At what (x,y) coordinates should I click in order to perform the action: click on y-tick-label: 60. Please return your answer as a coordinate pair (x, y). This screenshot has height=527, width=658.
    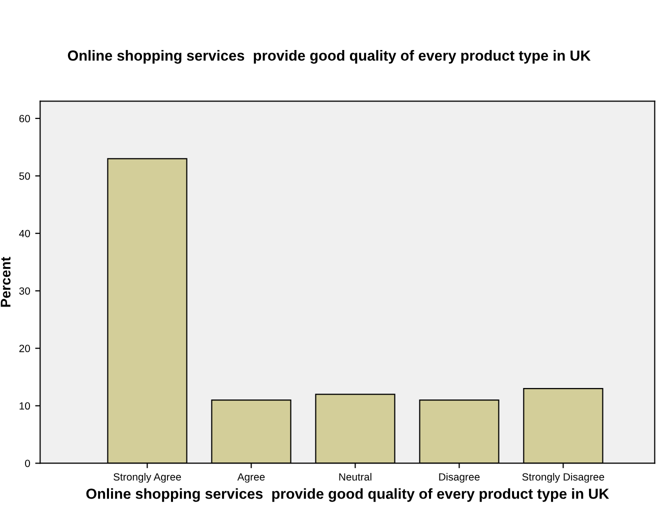
    Looking at the image, I should click on (24, 118).